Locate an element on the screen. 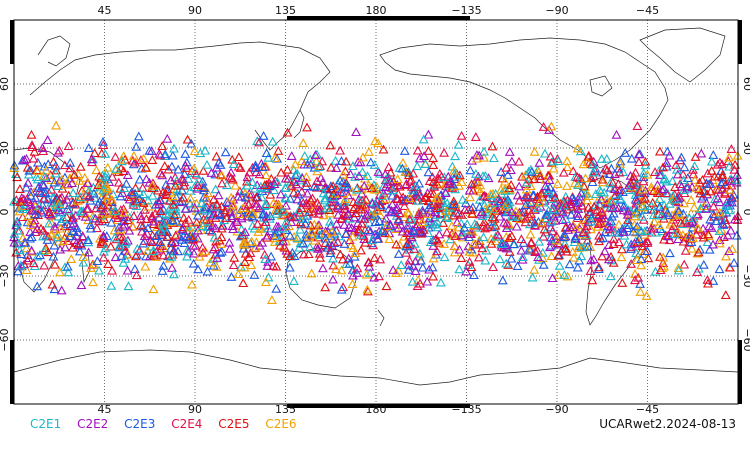  japan-coastline is located at coordinates (299, 124).